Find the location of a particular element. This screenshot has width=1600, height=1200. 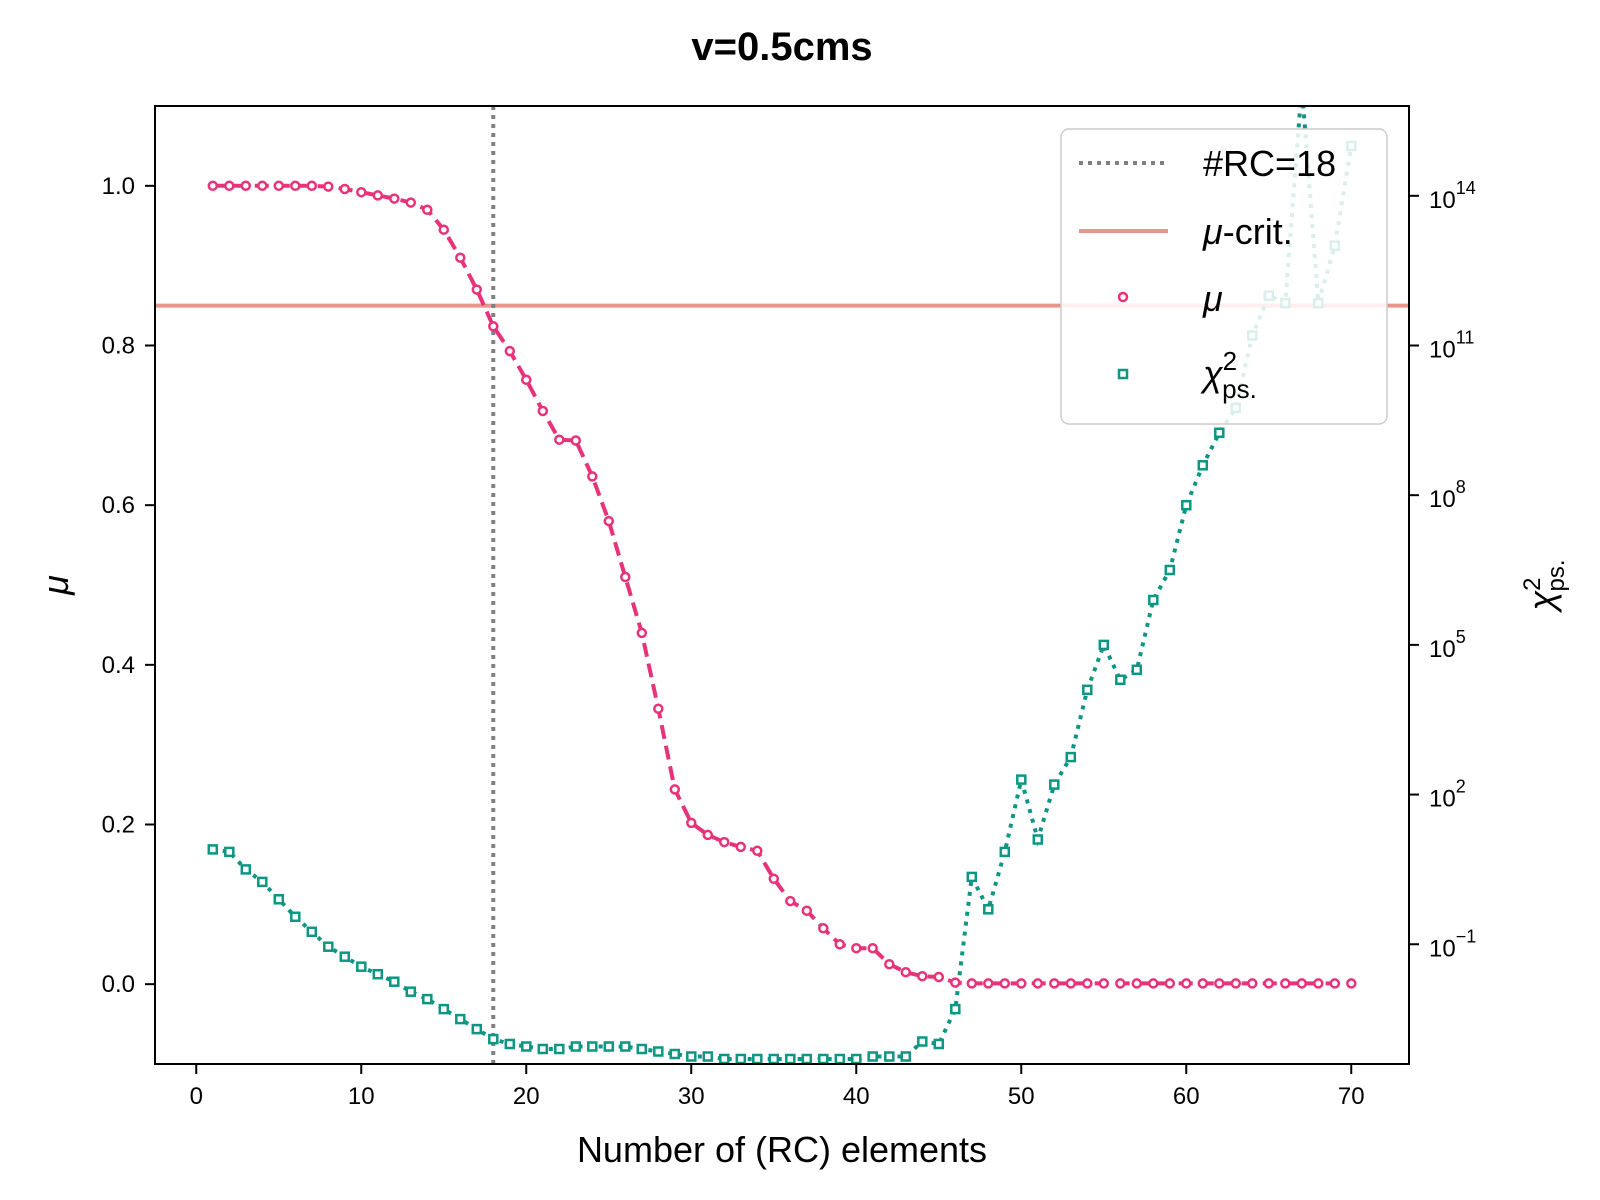

legend-hline-label: μ-crit. is located at coordinates (1247, 231).